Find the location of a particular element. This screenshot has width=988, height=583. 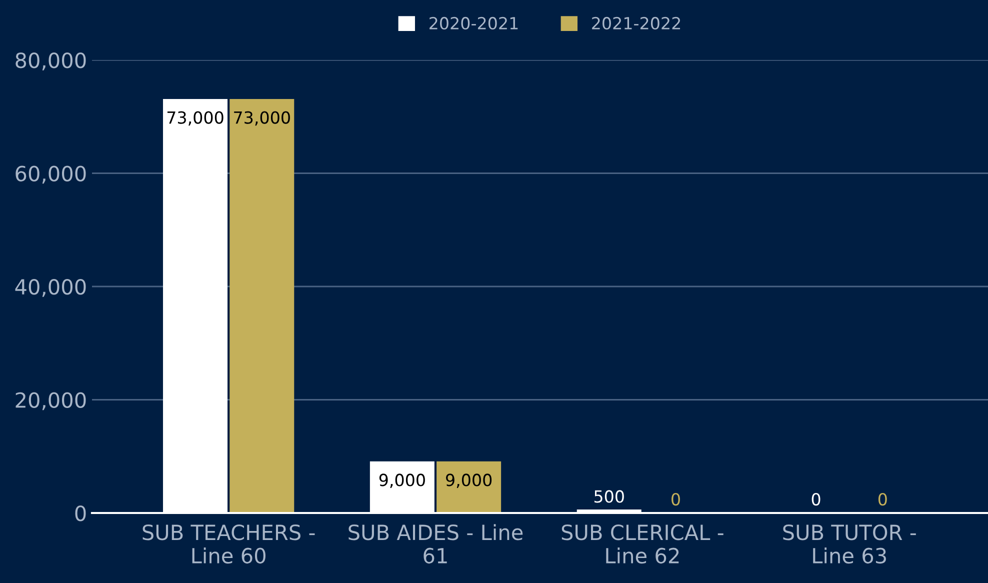

y-tick-label: 0 is located at coordinates (80, 513).